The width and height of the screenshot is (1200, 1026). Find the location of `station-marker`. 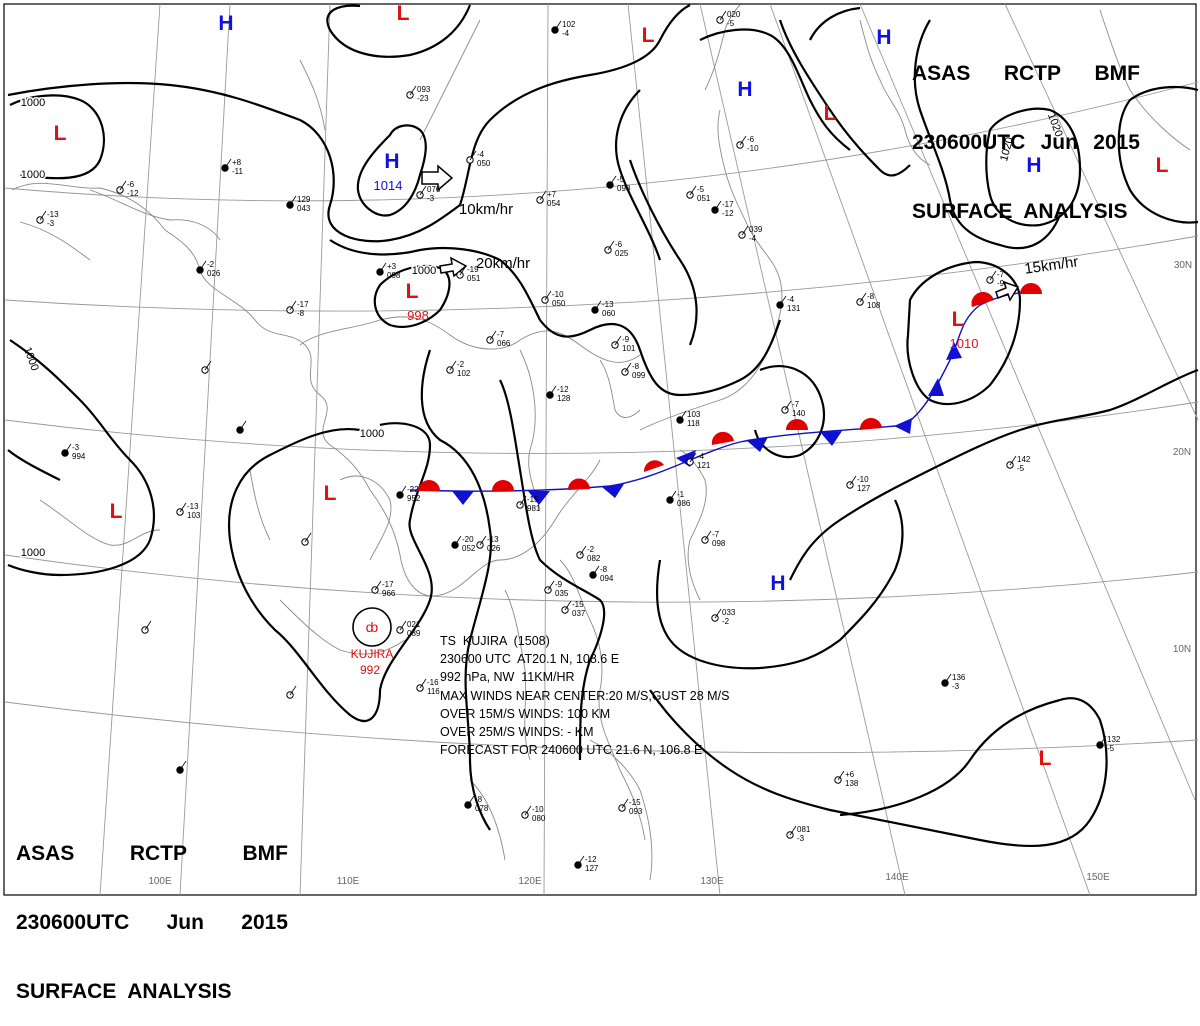

station-marker is located at coordinates (180, 512).